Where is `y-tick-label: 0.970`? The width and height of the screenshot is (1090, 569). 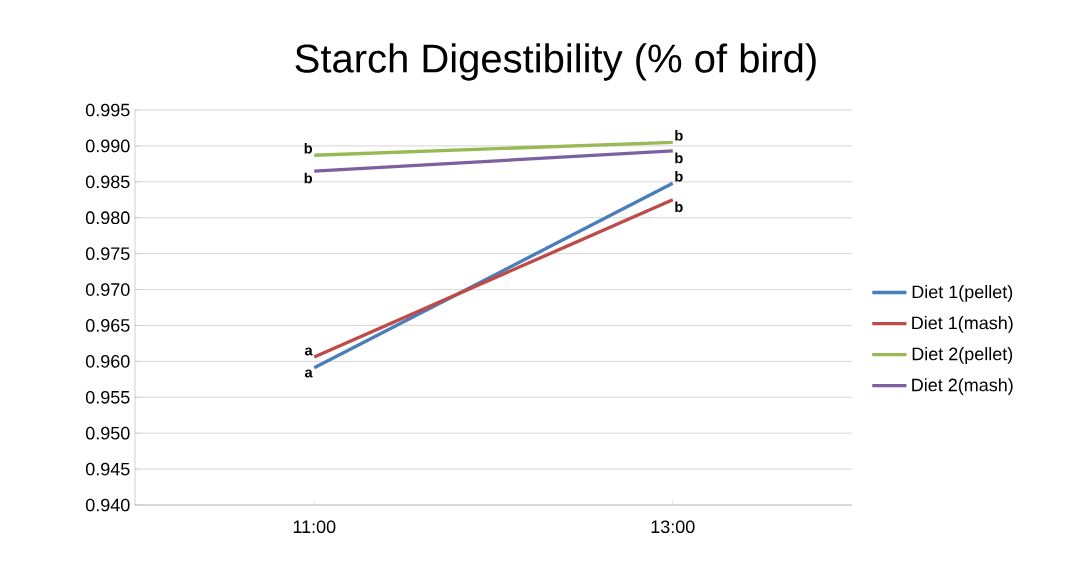 y-tick-label: 0.970 is located at coordinates (107, 289).